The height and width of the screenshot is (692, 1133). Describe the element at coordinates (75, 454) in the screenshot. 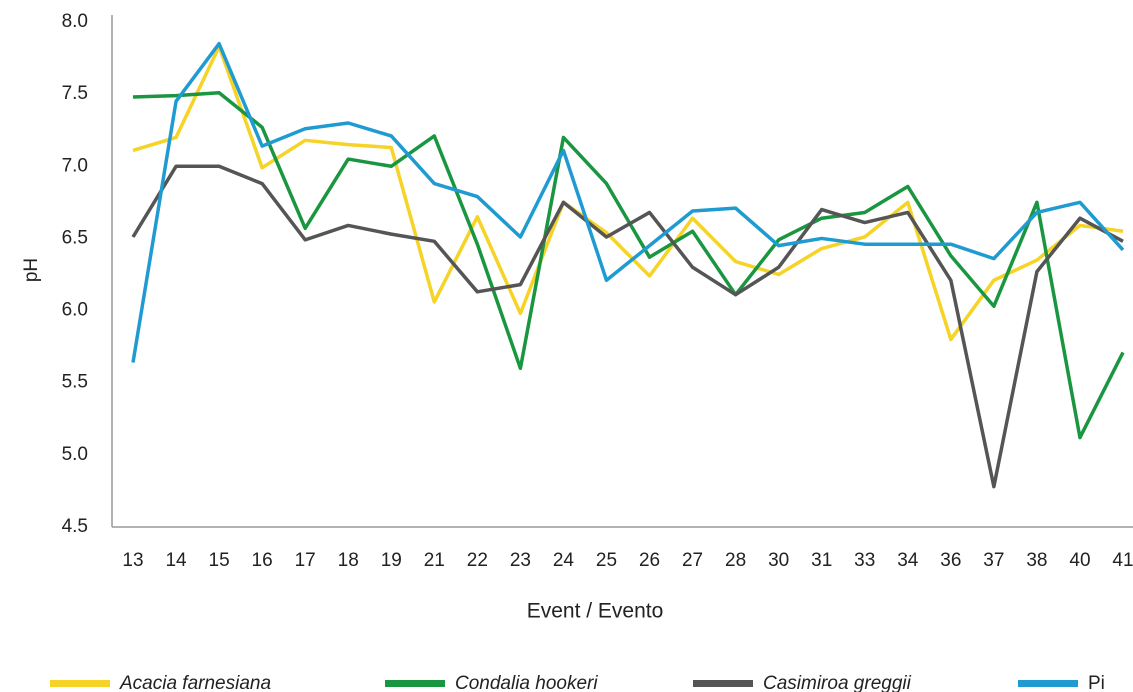

I see `y-tick-label: 5.0` at that location.